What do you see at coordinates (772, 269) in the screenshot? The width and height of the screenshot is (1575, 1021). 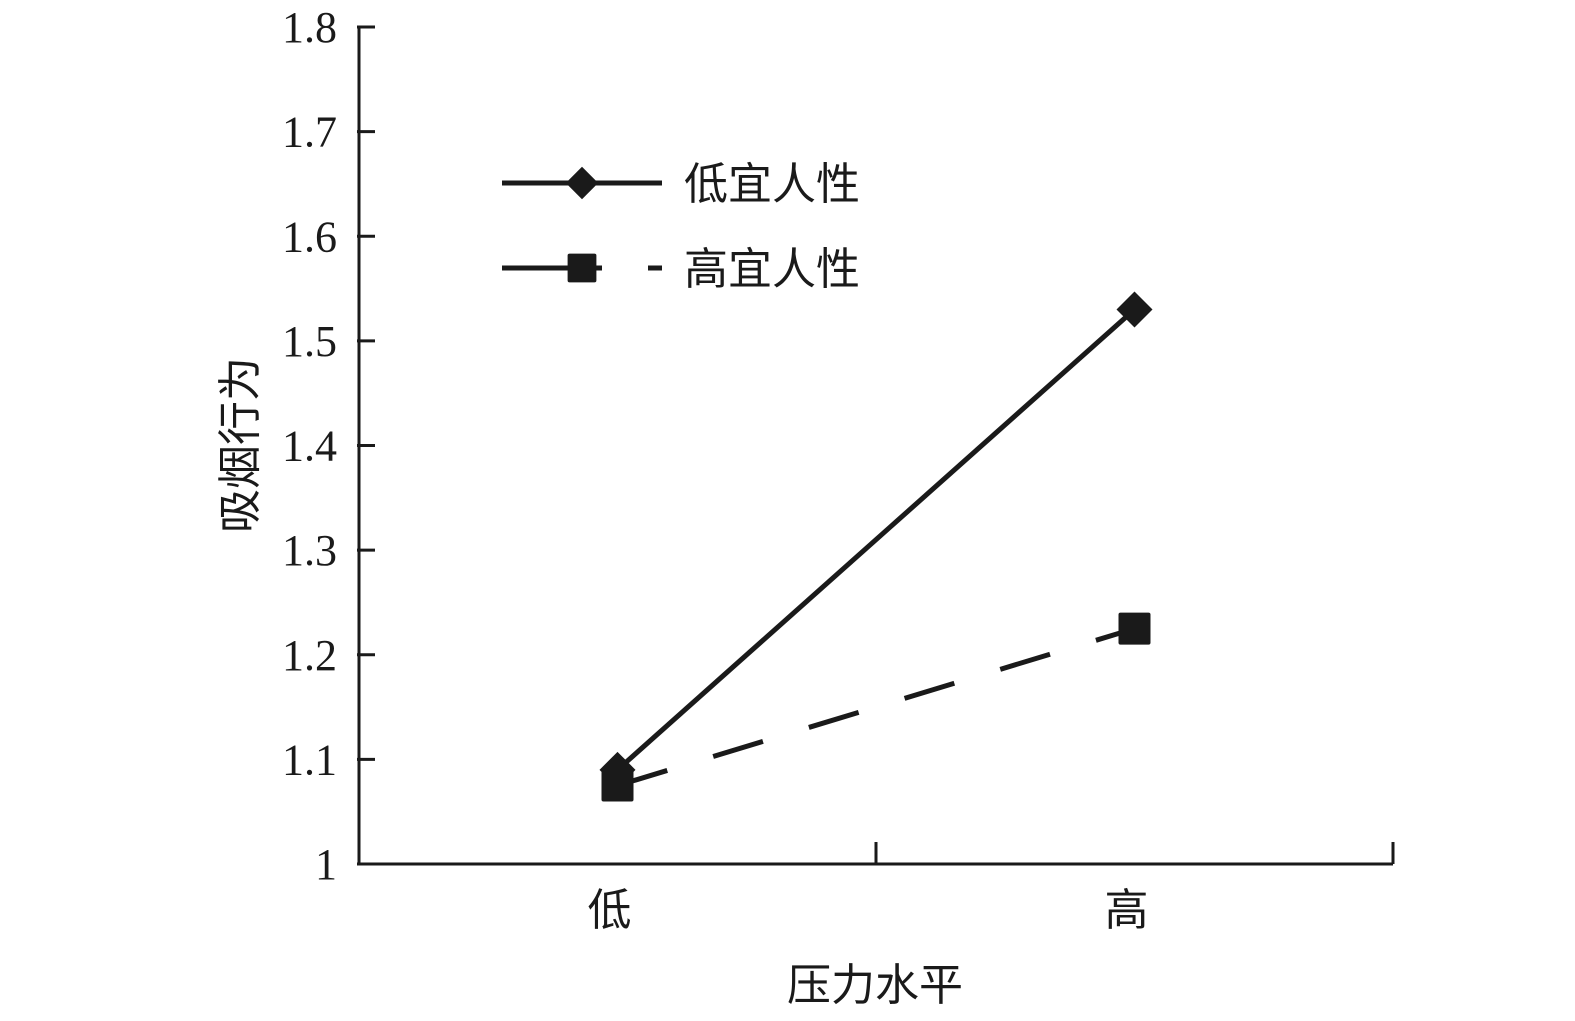 I see `legend-label-1: 高宜人性` at bounding box center [772, 269].